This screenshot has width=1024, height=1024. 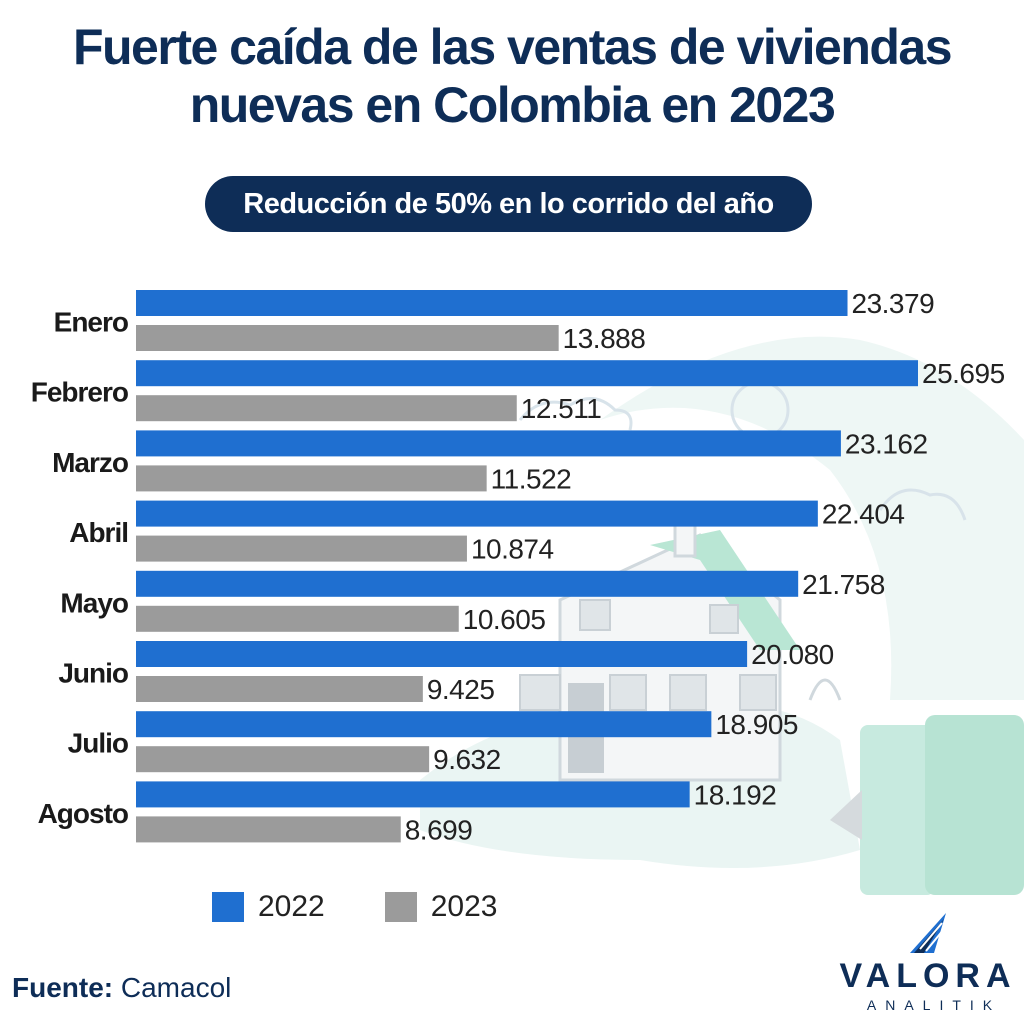 What do you see at coordinates (604, 338) in the screenshot?
I see `value-label-2023-enero: 13.888` at bounding box center [604, 338].